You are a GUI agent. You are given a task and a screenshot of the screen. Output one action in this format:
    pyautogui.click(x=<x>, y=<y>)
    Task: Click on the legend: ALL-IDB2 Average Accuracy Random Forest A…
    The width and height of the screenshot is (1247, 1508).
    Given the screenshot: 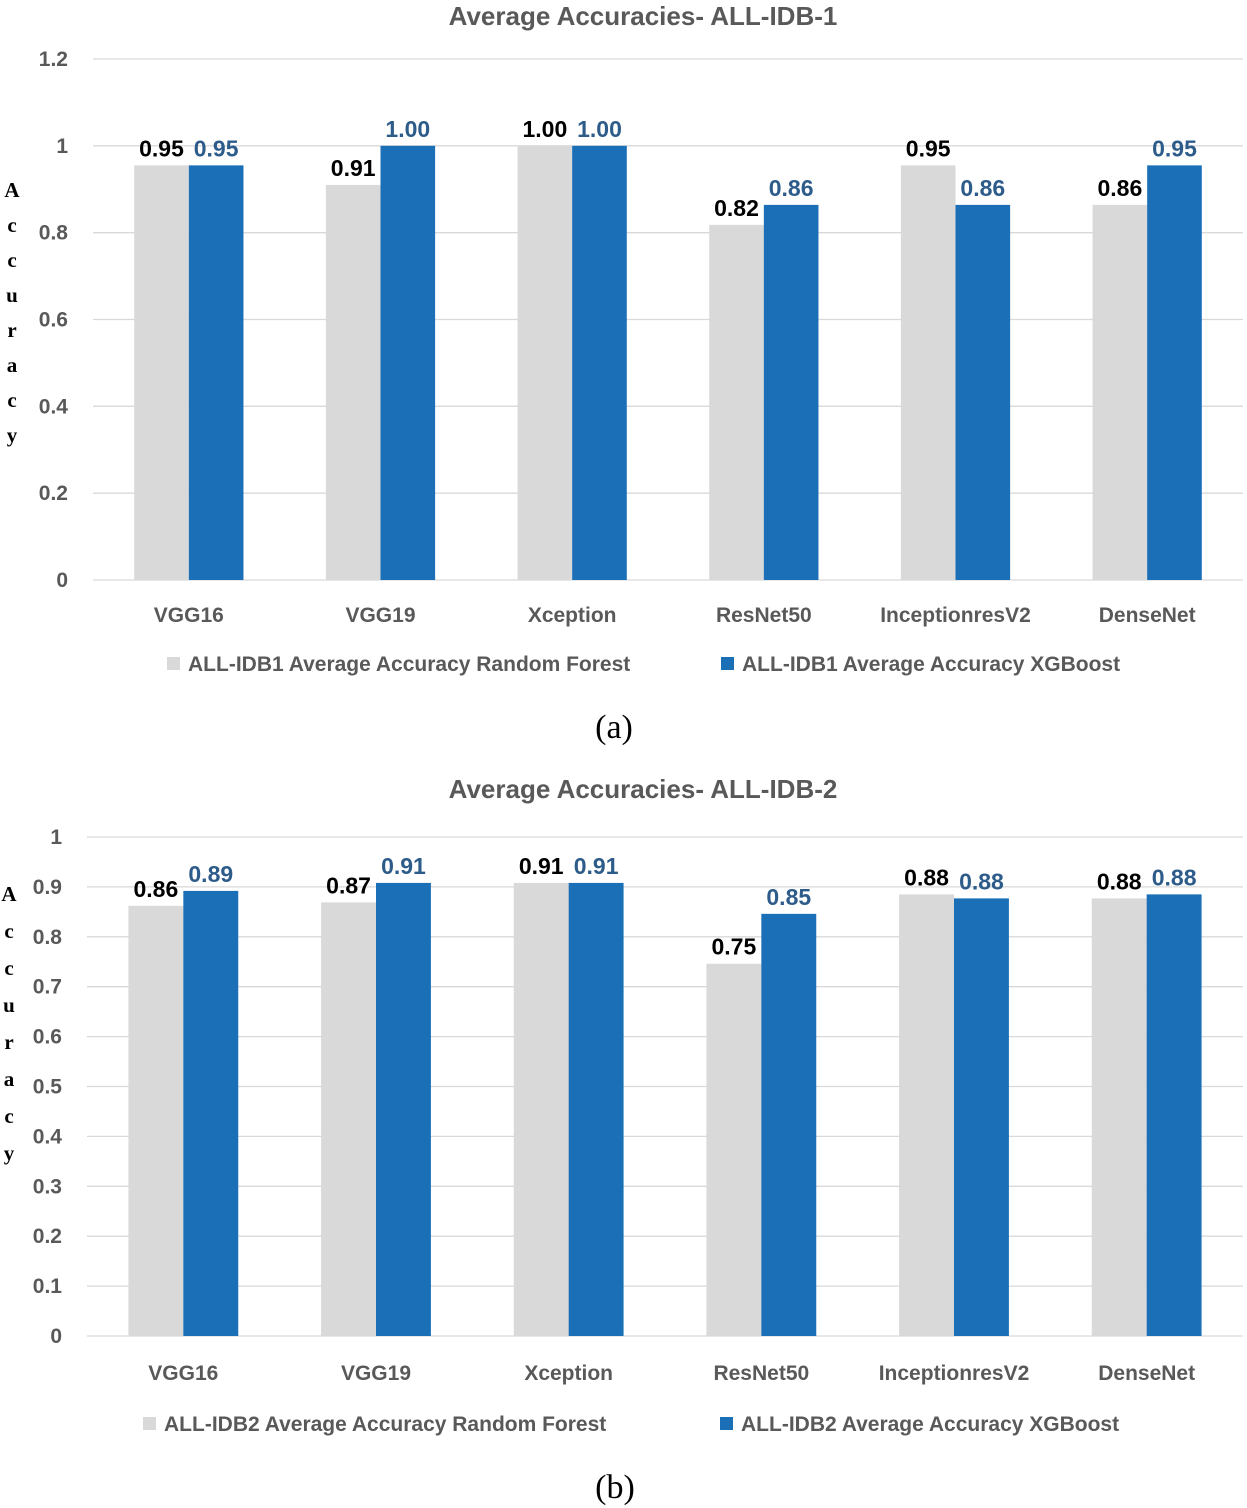 What is the action you would take?
    pyautogui.click(x=631, y=1424)
    